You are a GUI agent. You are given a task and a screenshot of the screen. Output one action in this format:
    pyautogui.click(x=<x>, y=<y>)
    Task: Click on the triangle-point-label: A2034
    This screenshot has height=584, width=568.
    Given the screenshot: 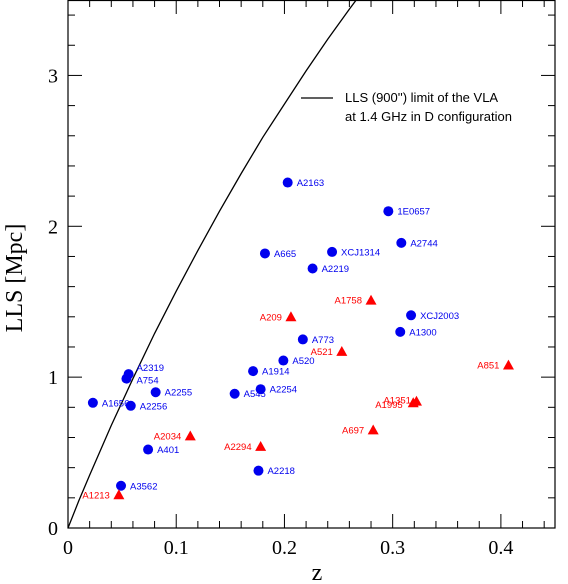 What is the action you would take?
    pyautogui.click(x=167, y=436)
    